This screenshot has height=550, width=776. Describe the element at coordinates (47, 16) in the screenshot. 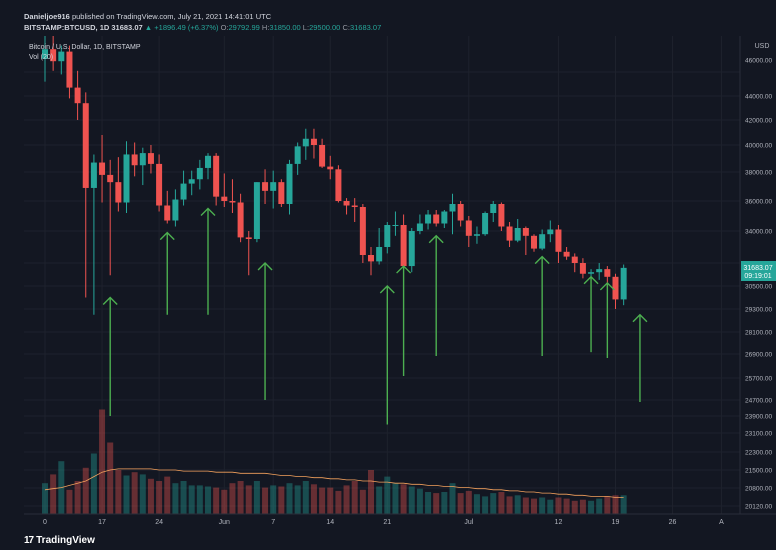

I see `author-name: Danieljoe916` at that location.